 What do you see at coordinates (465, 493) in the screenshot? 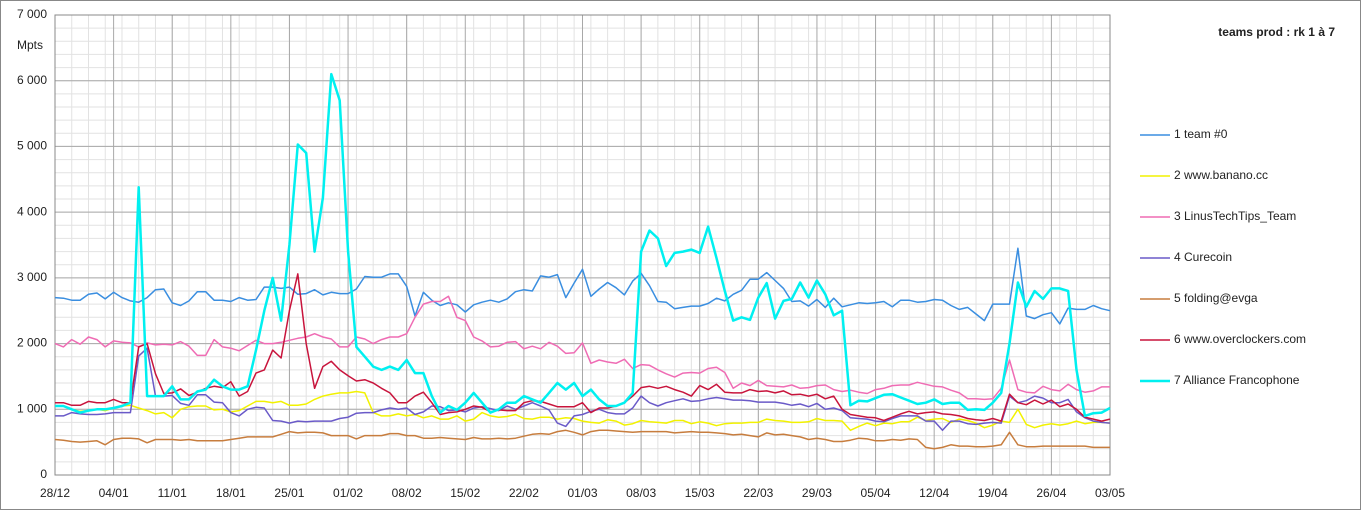
I see `x-tick-label: 15/02` at bounding box center [465, 493].